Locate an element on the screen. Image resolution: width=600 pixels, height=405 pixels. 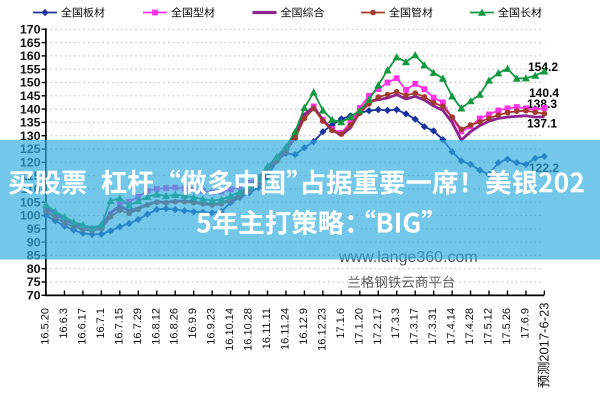
svg-text: 16.12.9 is located at coordinates (304, 326).